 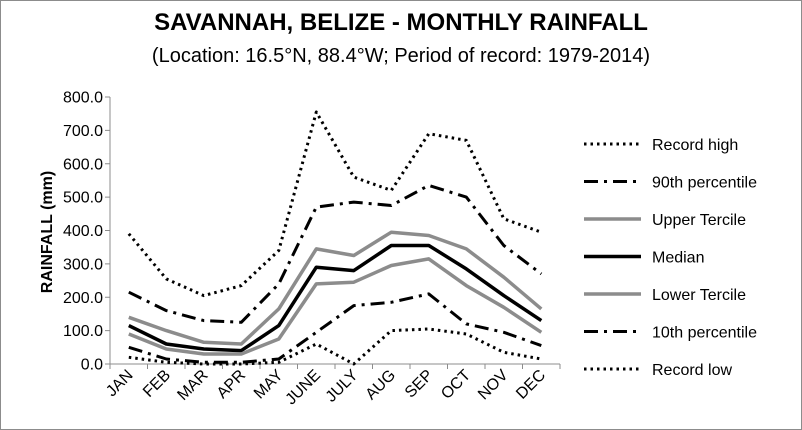 I want to click on legend-label: 10th percentile, so click(x=704, y=333).